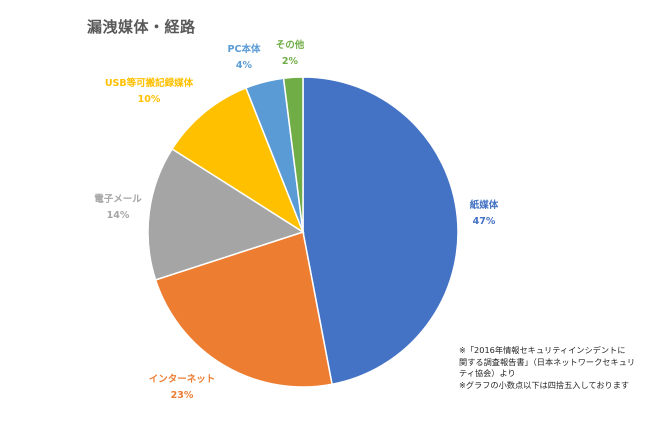  What do you see at coordinates (118, 199) in the screenshot?
I see `slice-label: 電子メール` at bounding box center [118, 199].